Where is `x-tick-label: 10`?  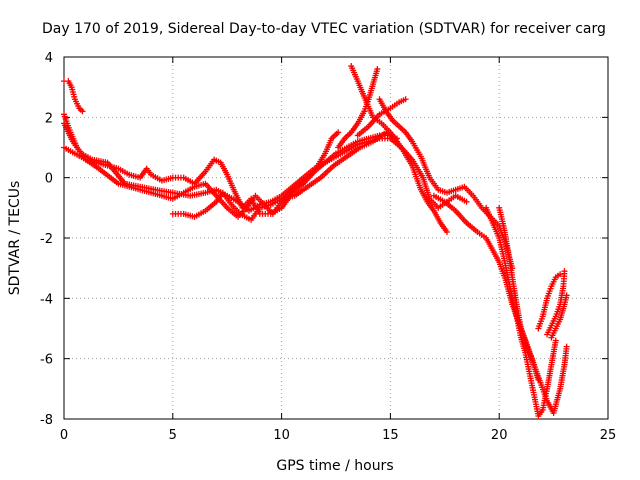 x-tick-label: 10 is located at coordinates (281, 435).